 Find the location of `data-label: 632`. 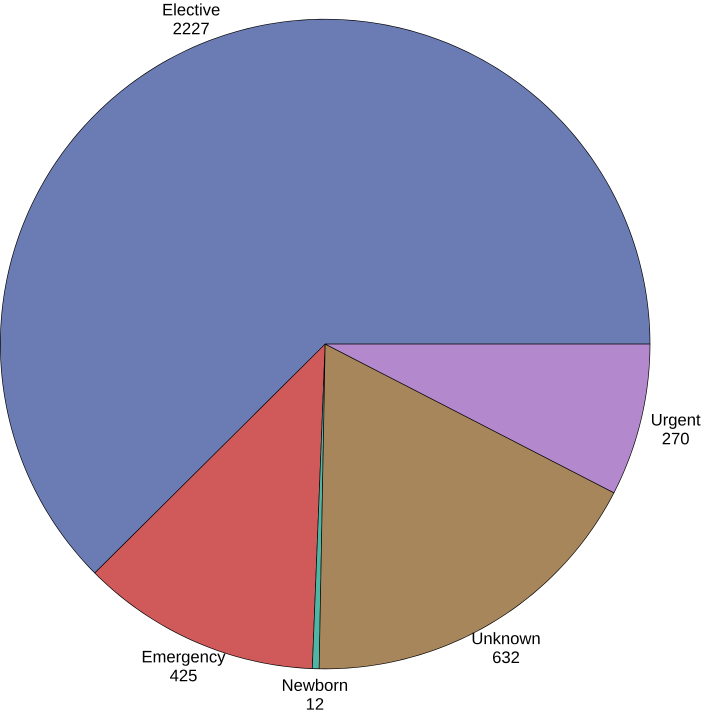

data-label: 632 is located at coordinates (506, 657).